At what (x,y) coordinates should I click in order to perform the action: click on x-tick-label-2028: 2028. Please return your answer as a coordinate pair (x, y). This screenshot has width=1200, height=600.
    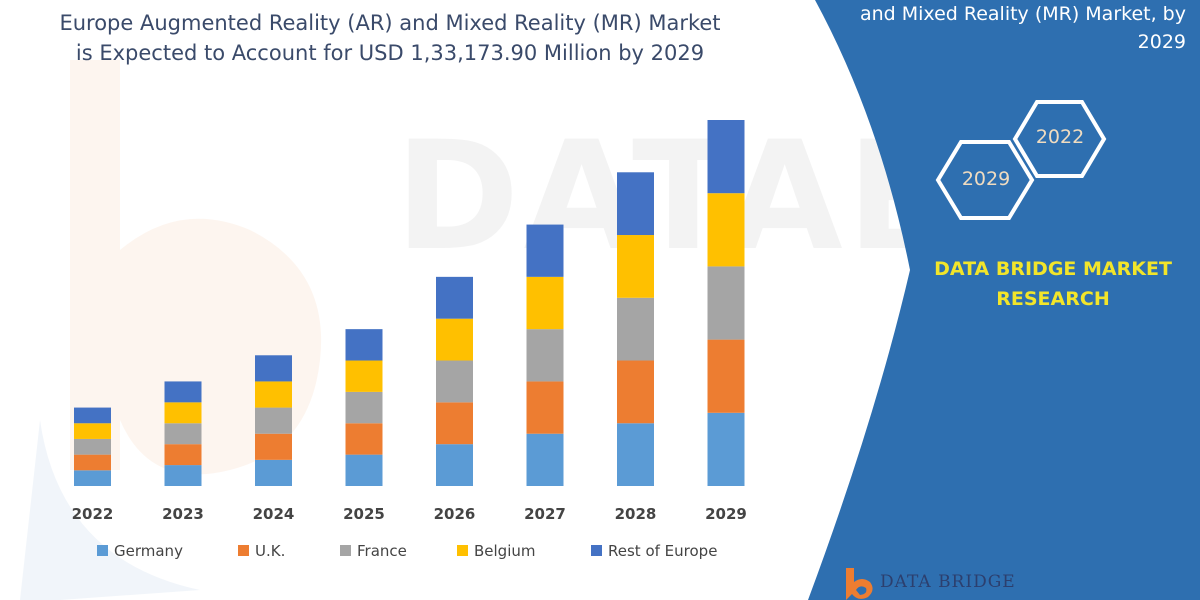
    Looking at the image, I should click on (636, 514).